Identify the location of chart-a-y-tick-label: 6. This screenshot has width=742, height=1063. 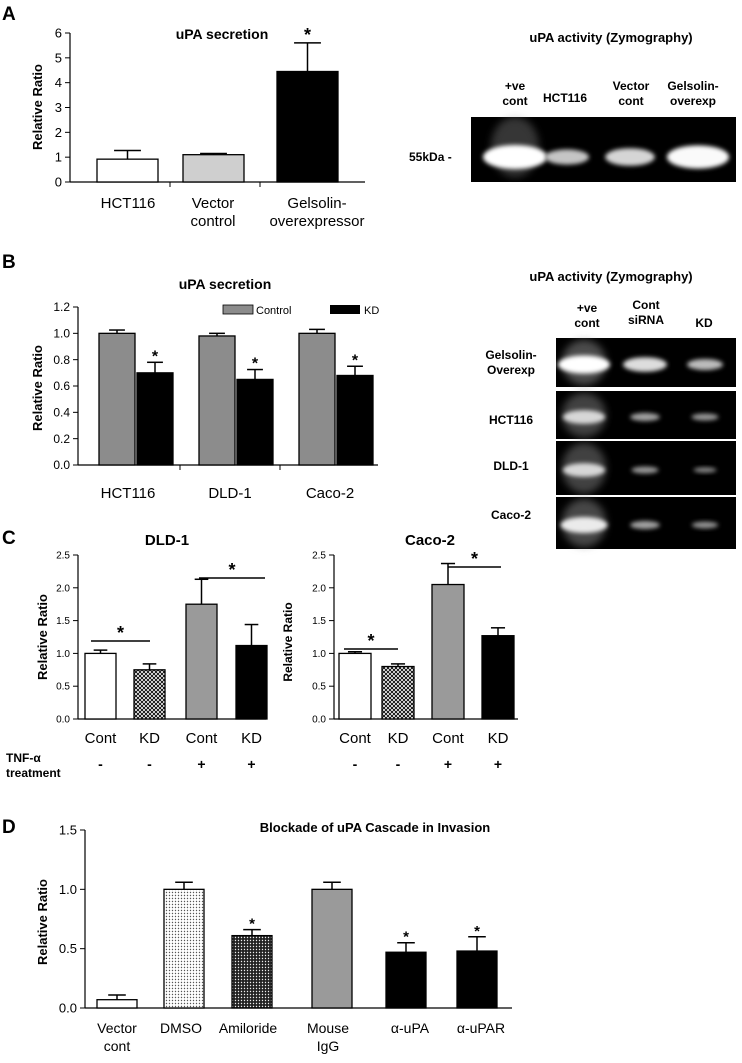
(58, 33).